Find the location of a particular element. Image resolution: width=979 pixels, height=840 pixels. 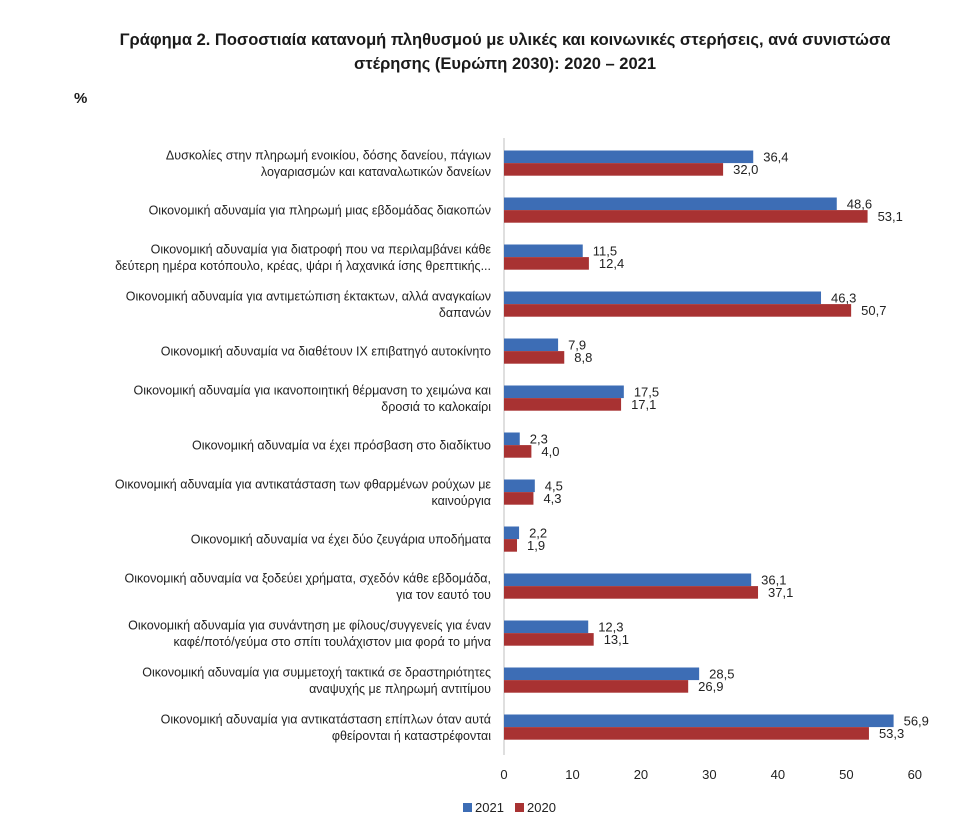

value-label-2021: 4,5 is located at coordinates (554, 485).